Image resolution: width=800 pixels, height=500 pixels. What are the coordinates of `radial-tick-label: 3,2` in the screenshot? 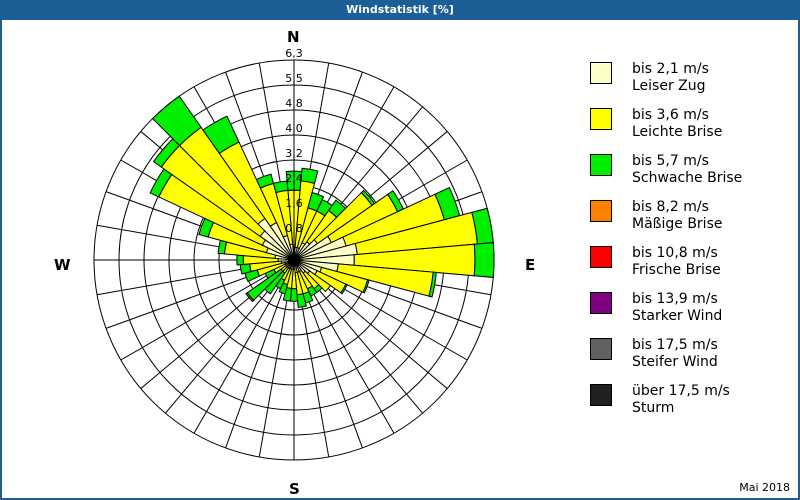 It's located at (294, 153).